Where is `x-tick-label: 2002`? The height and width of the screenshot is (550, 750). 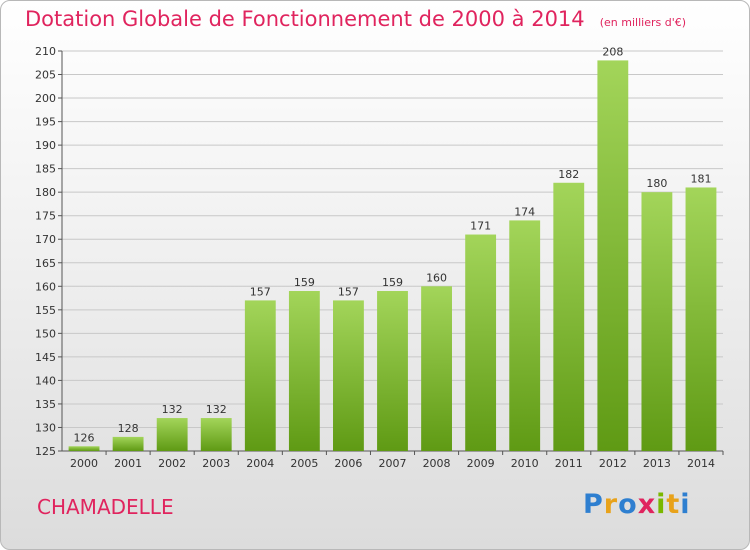 x-tick-label: 2002 is located at coordinates (172, 463).